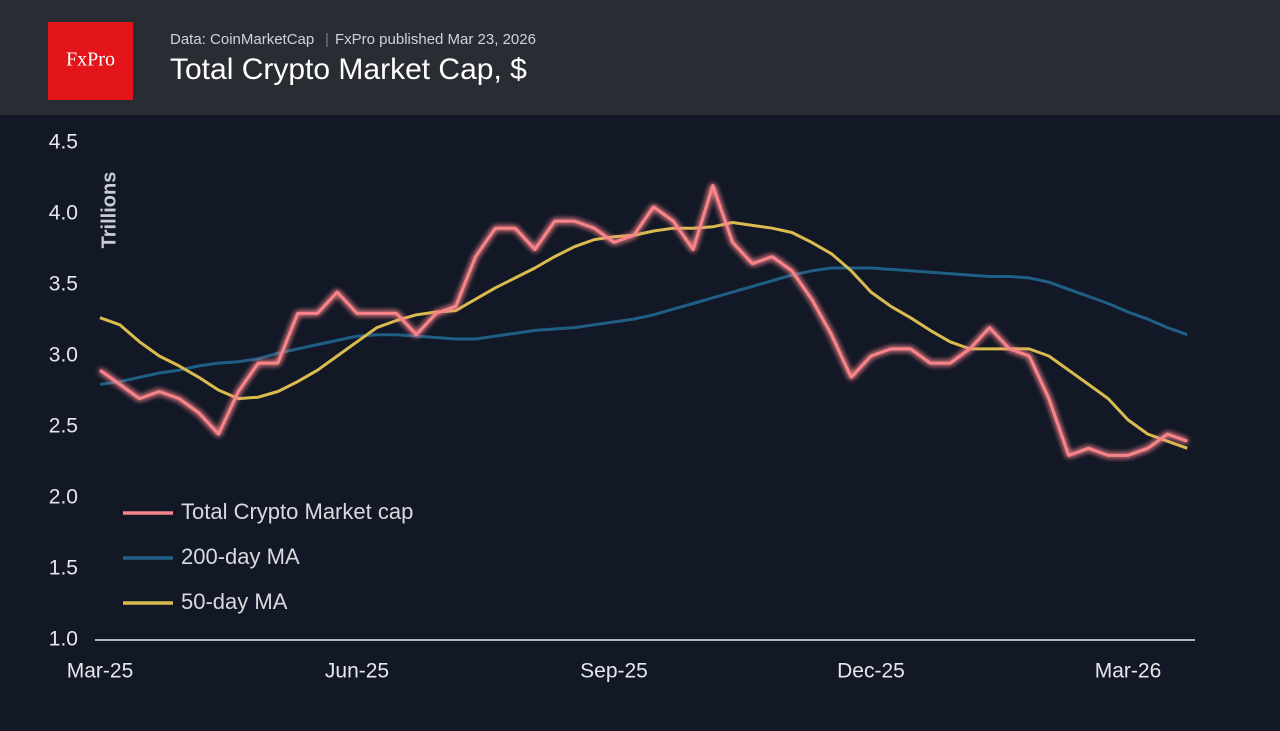  Describe the element at coordinates (435, 39) in the screenshot. I see `published: FxPro published Mar 23, 2026` at that location.